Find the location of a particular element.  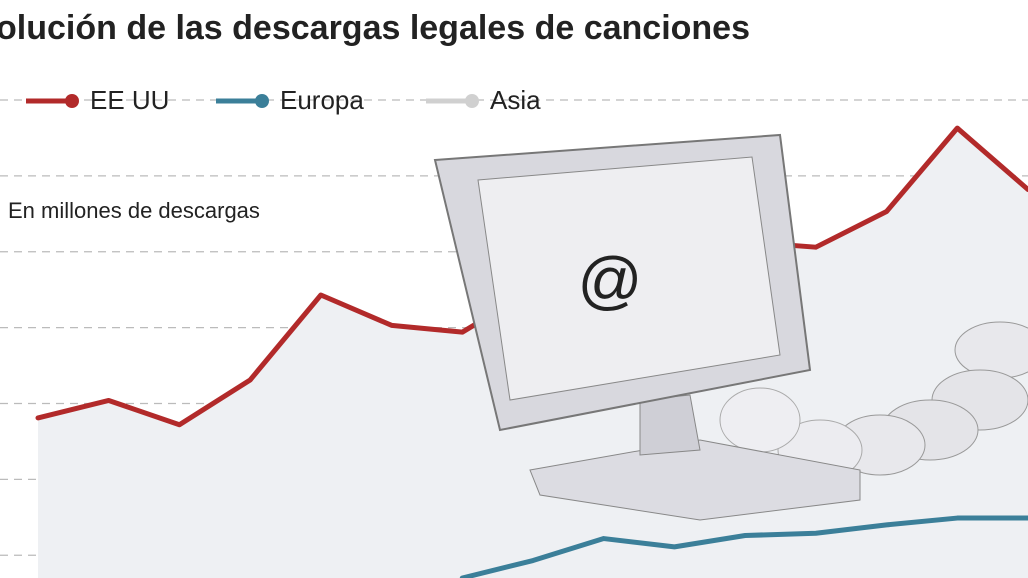

legend-label: Europa is located at coordinates (322, 100).